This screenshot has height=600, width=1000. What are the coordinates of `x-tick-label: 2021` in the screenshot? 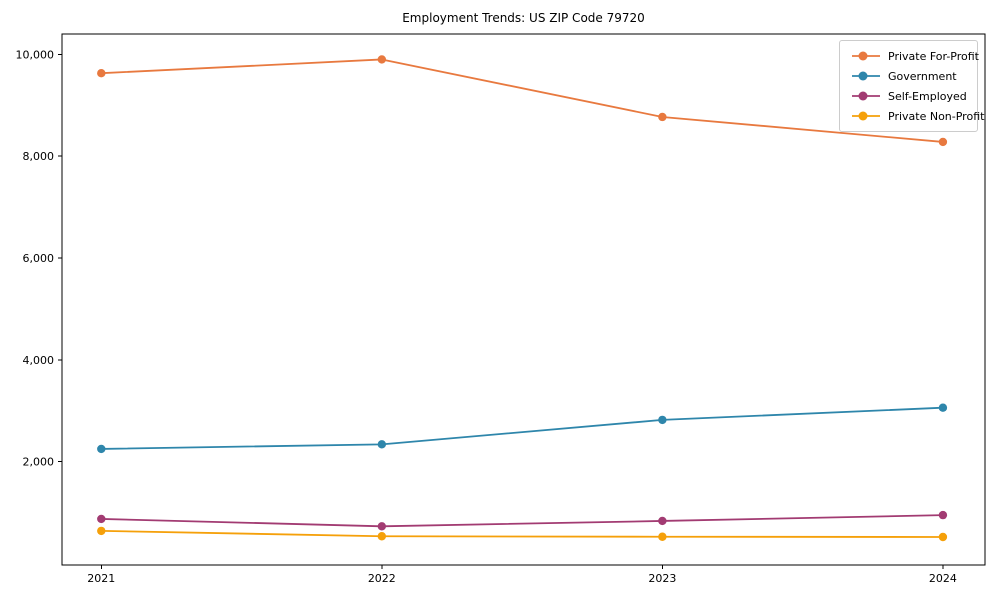 It's located at (101, 578).